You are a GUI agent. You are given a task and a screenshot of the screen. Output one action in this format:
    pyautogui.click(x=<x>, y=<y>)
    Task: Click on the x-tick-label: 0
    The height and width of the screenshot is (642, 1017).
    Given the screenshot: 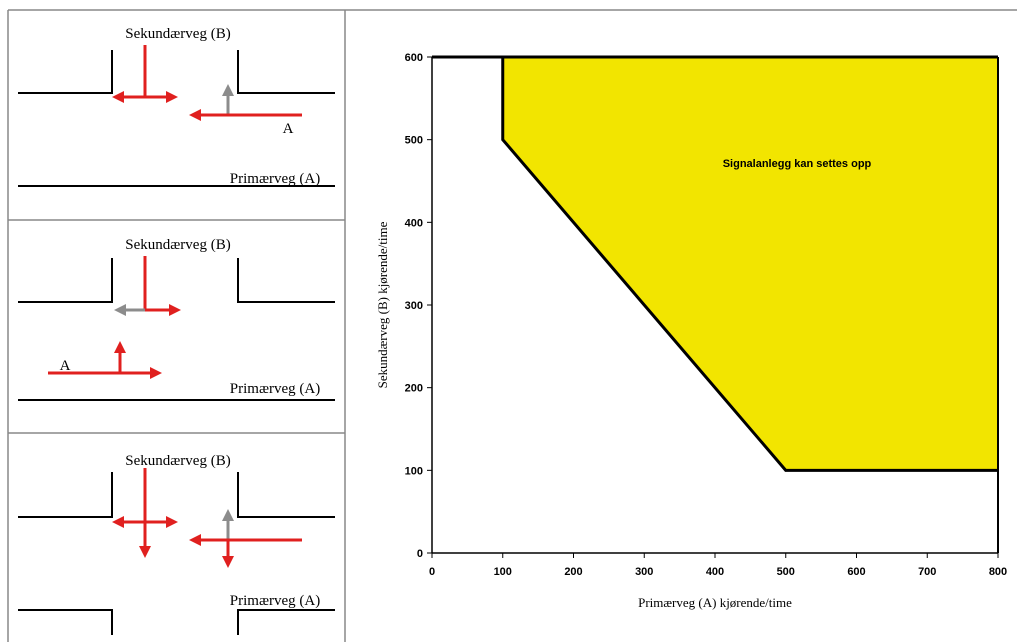 What is the action you would take?
    pyautogui.click(x=432, y=572)
    